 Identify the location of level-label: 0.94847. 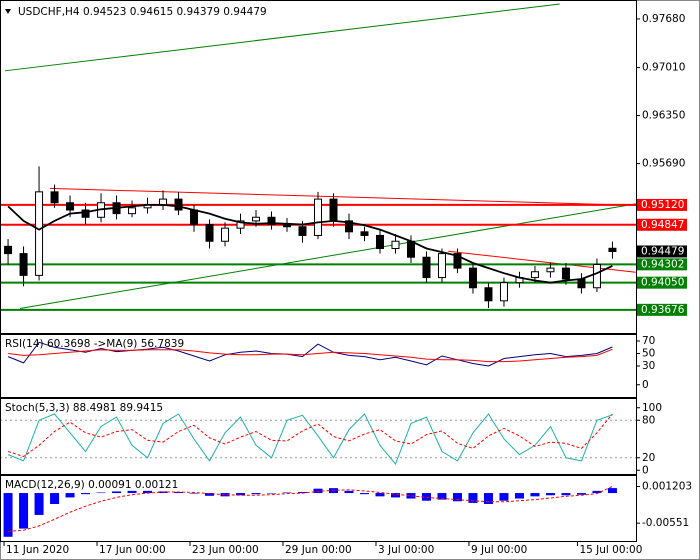
(662, 225).